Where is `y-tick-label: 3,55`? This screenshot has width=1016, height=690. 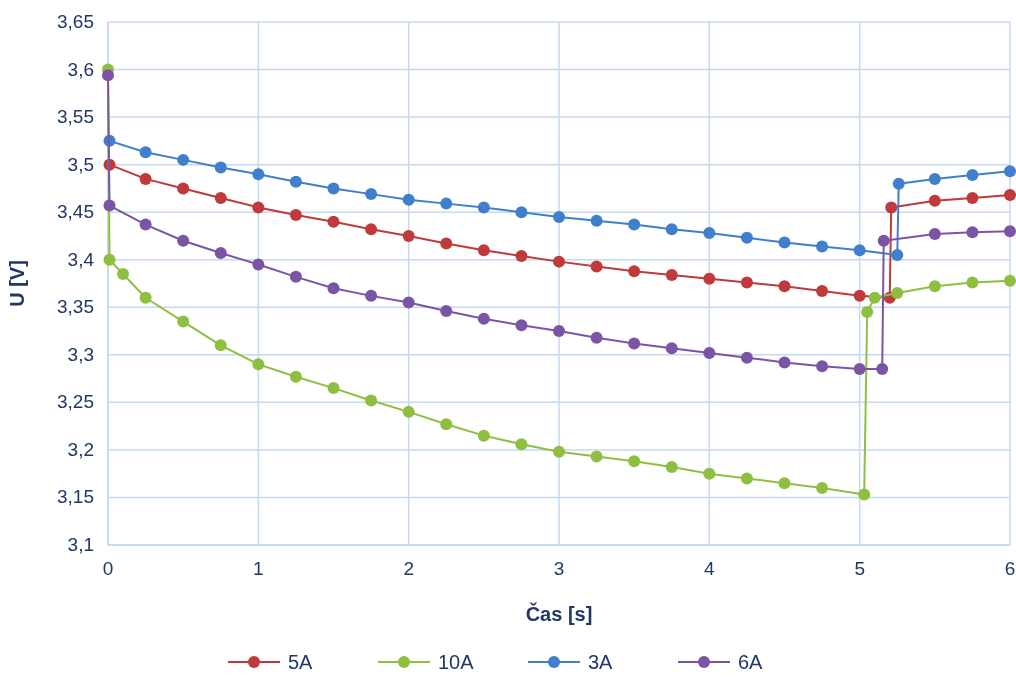
y-tick-label: 3,55 is located at coordinates (75, 117).